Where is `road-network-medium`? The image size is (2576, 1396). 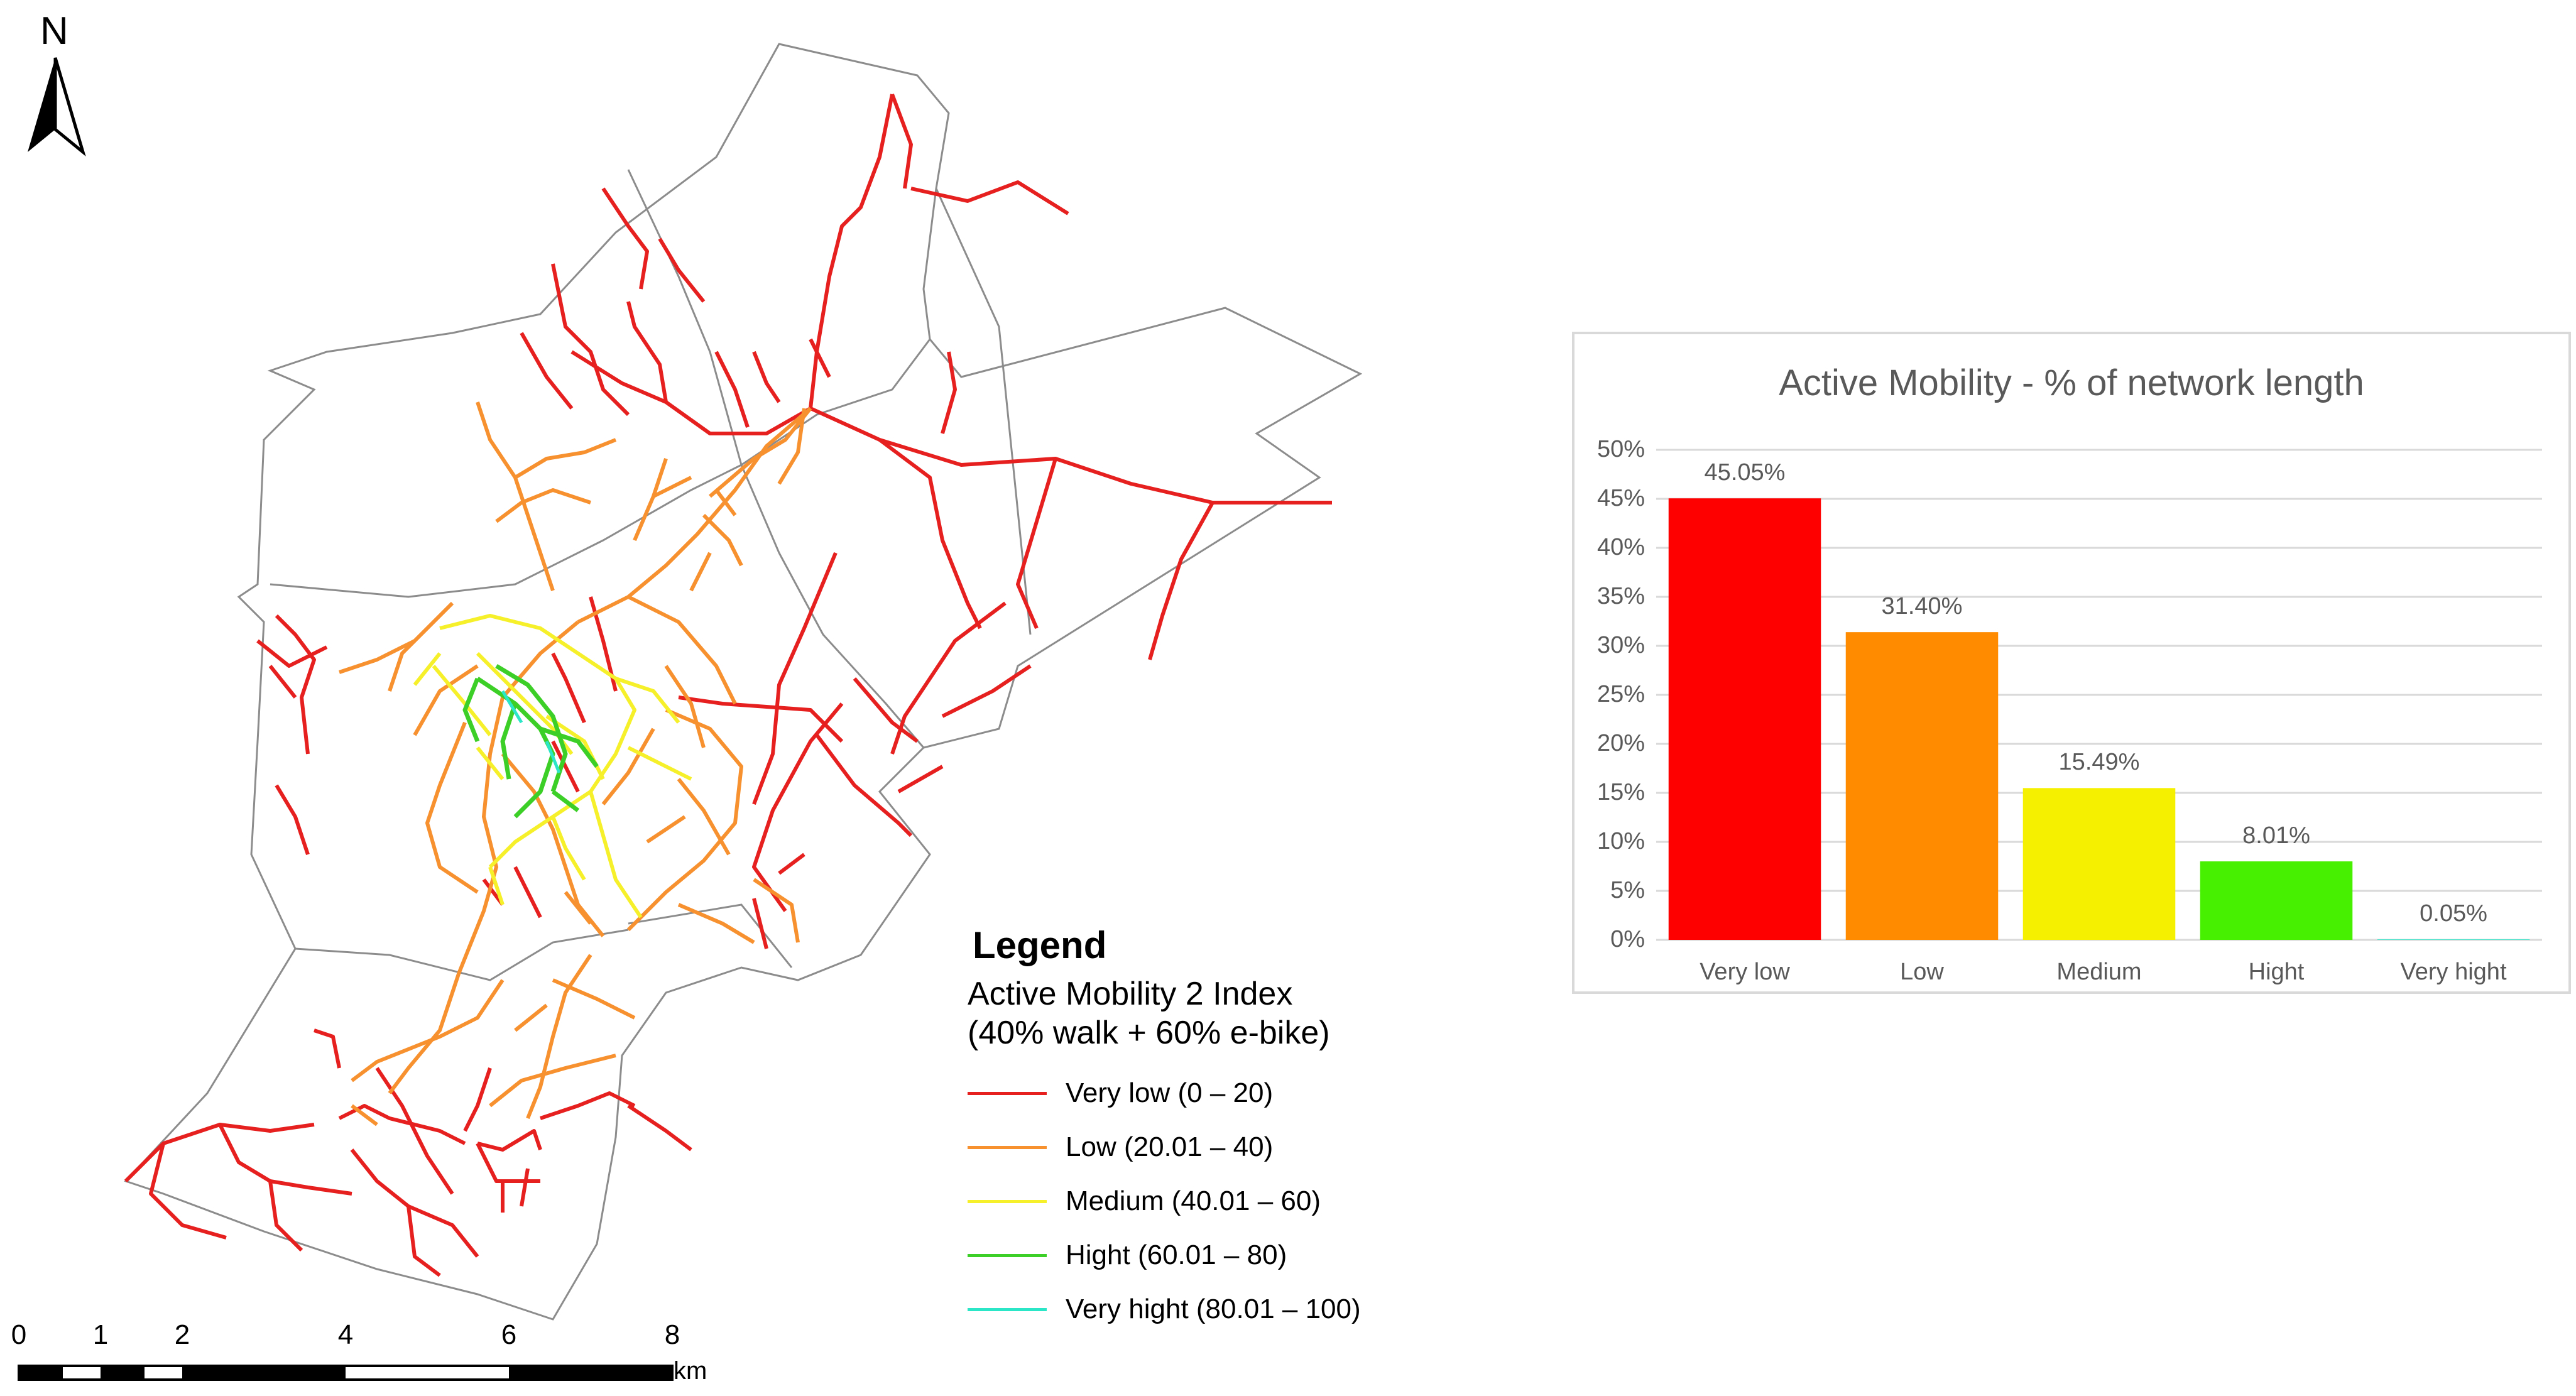 road-network-medium is located at coordinates (552, 766).